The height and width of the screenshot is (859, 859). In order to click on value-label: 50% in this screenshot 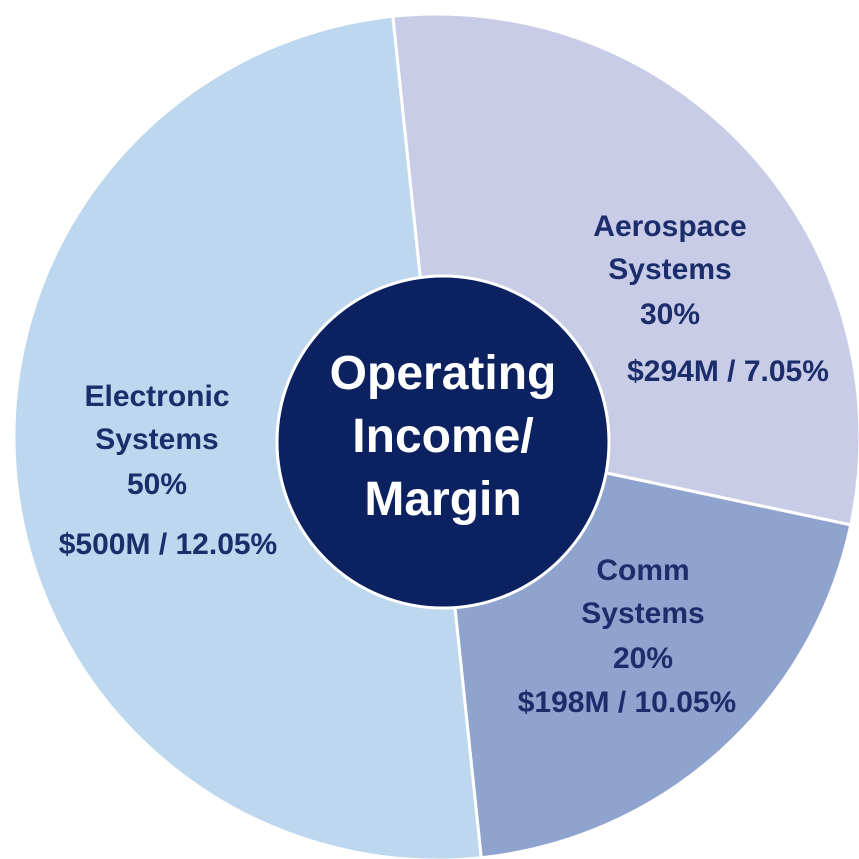, I will do `click(157, 484)`.